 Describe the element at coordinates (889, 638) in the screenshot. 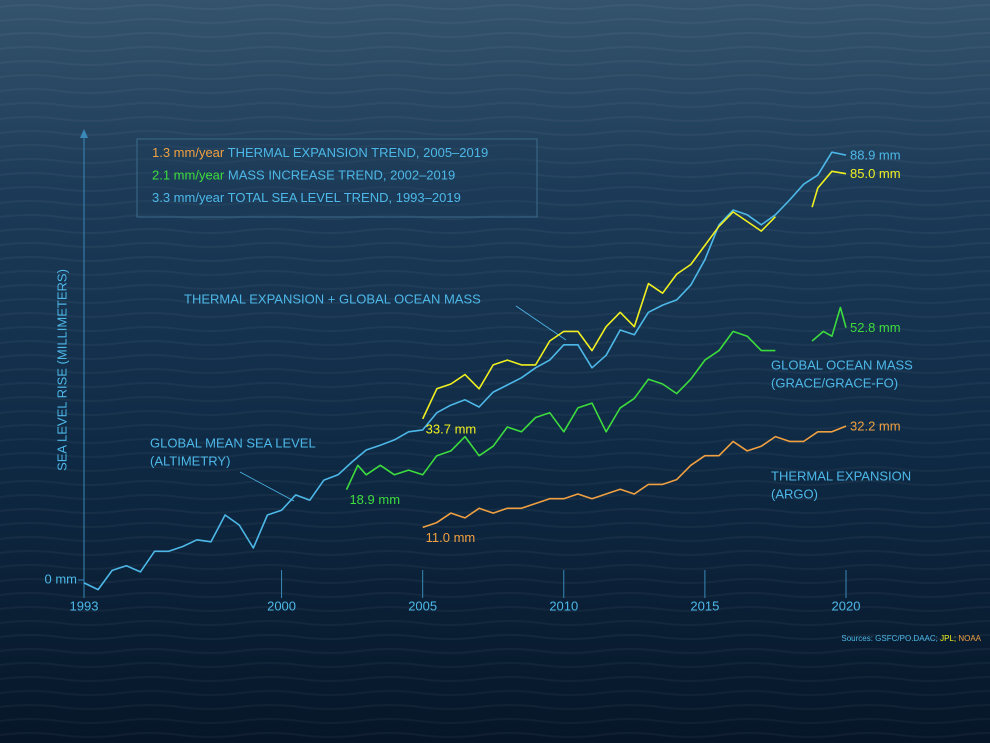

I see `source-part: Sources: GSFC/PO.DAAC;` at that location.